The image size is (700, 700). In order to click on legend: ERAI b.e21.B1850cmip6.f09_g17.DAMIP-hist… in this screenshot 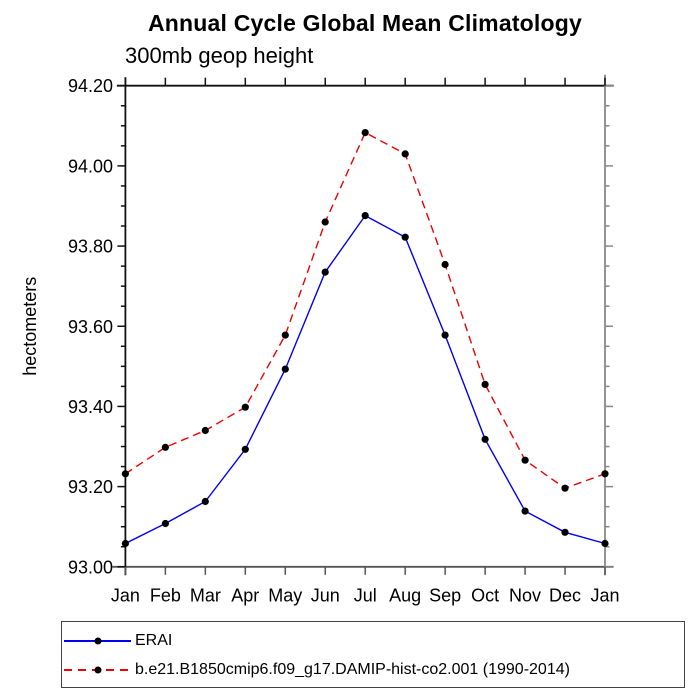, I will do `click(373, 654)`.